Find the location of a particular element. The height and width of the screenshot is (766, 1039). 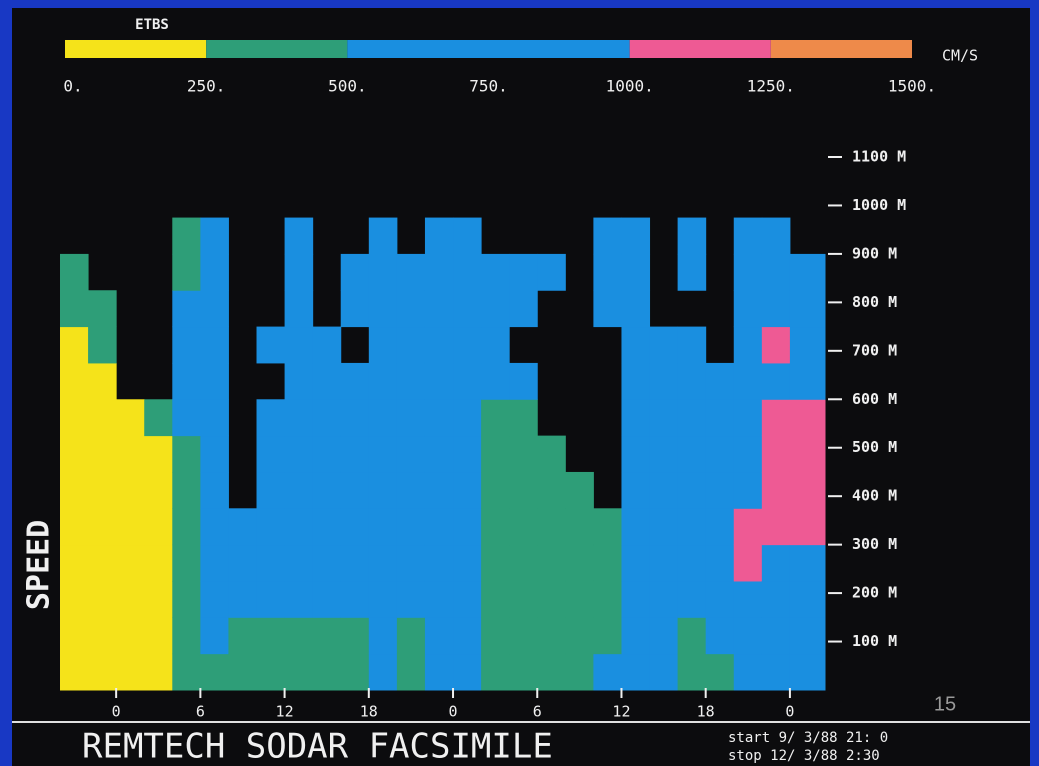

x-tick-label: 18 is located at coordinates (369, 712).